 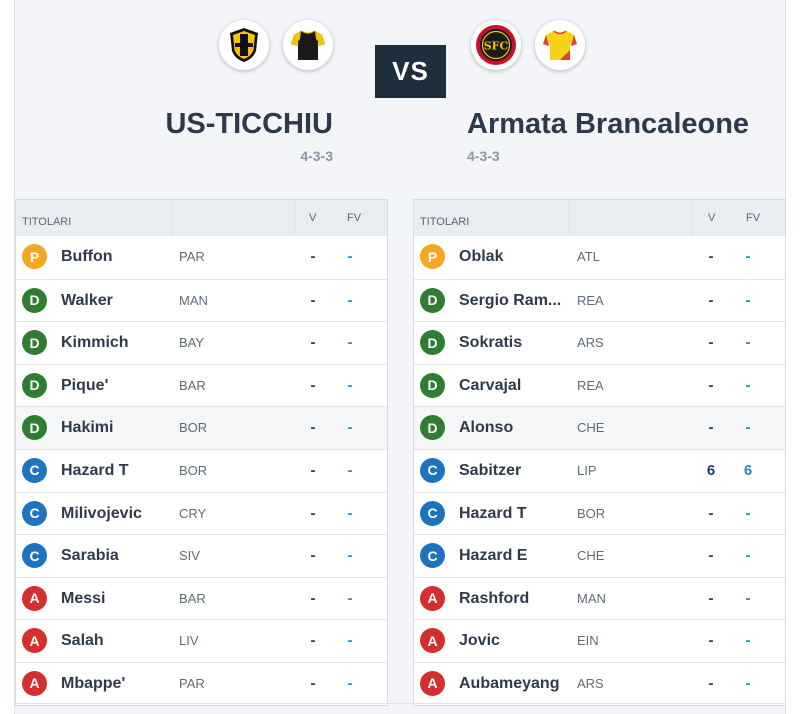 What do you see at coordinates (47, 222) in the screenshot?
I see `starters-header: TITOLARI` at bounding box center [47, 222].